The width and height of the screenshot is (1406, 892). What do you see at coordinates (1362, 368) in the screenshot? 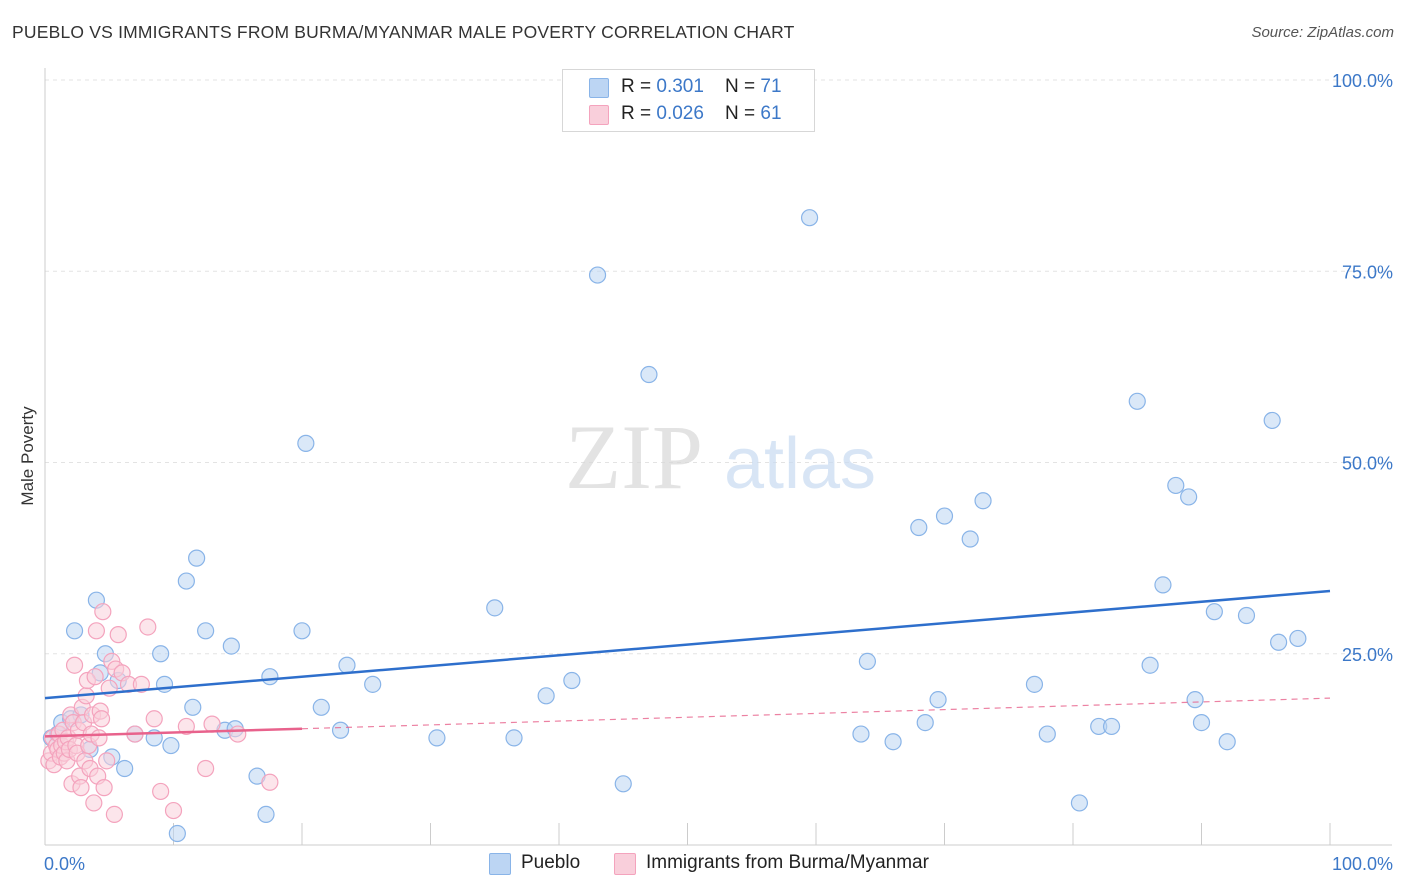
I see `y-tick-labels: 100.0% 75.0% 50.0% 25.0%` at bounding box center [1362, 368].